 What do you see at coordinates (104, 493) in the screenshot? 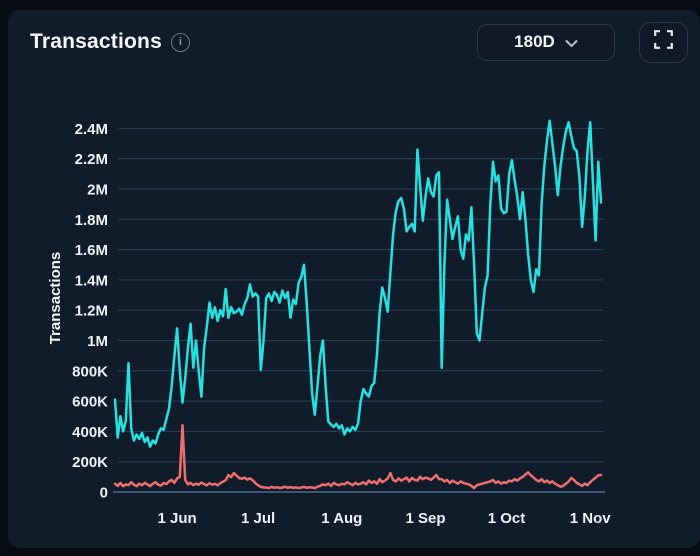
I see `y-tick-label: 0` at bounding box center [104, 493].